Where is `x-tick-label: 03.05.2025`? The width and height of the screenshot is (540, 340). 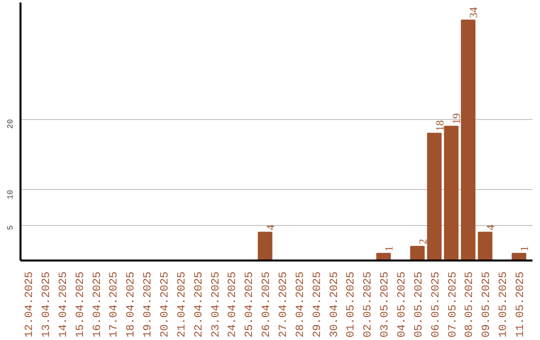
x-tick-label: 03.05.2025 is located at coordinates (386, 304).